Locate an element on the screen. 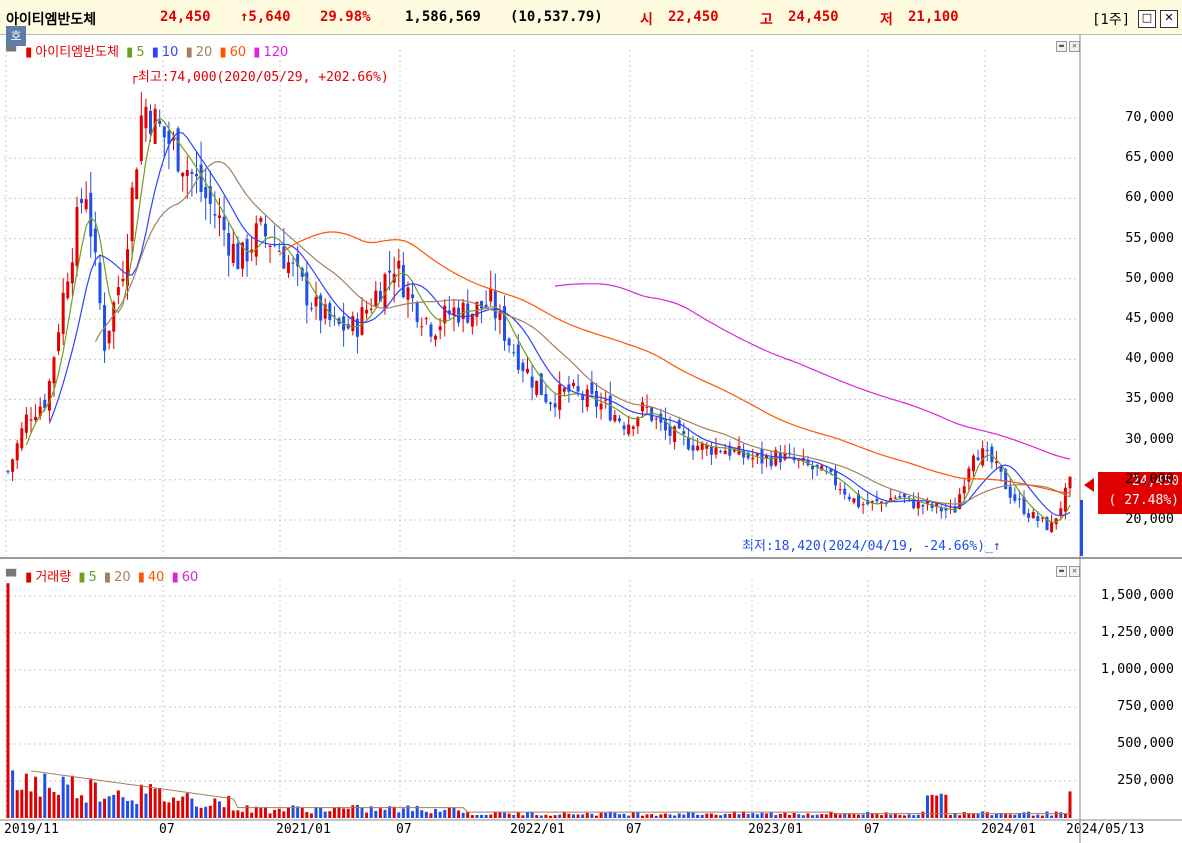 This screenshot has width=1182, height=843. ho-button: 호 is located at coordinates (16, 36).